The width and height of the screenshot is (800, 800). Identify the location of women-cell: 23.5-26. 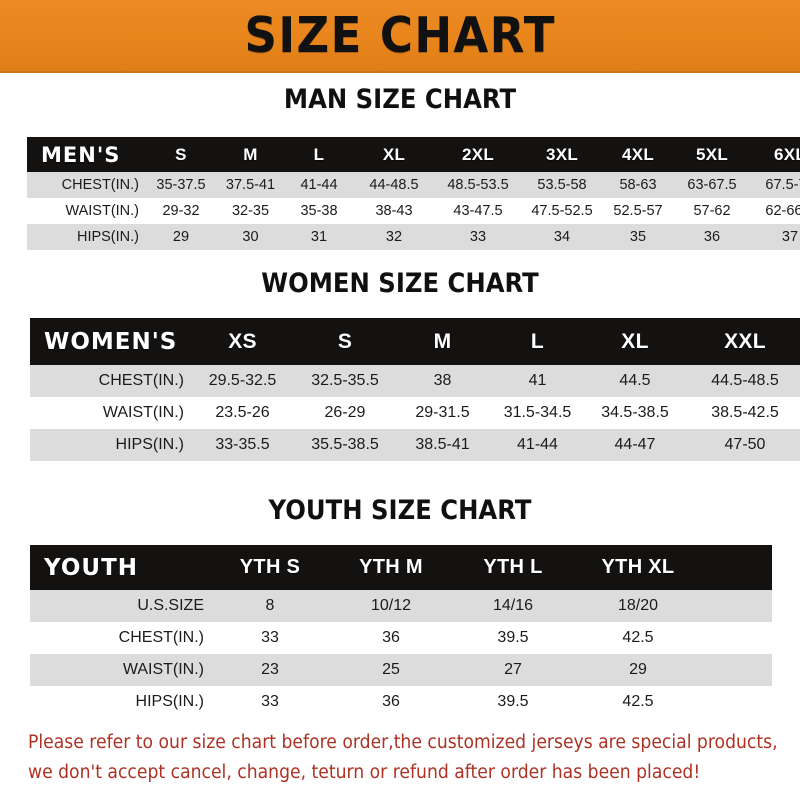
(242, 412).